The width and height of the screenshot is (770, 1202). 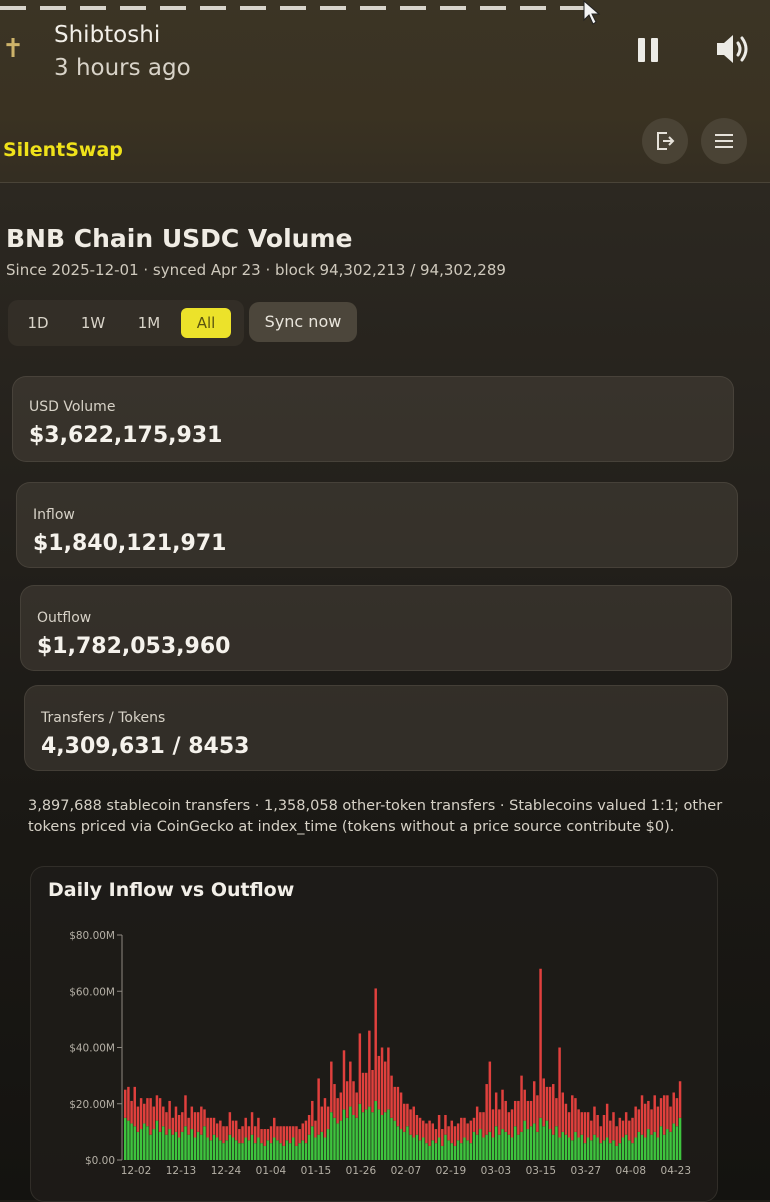 I want to click on logout-button, so click(x=665, y=141).